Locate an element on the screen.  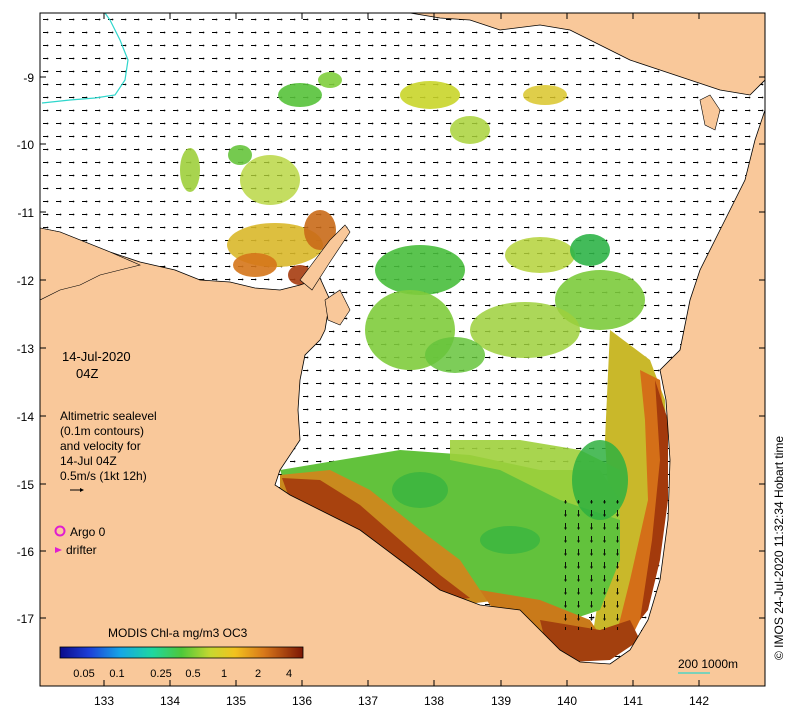
x-tick-label: 133 is located at coordinates (104, 701).